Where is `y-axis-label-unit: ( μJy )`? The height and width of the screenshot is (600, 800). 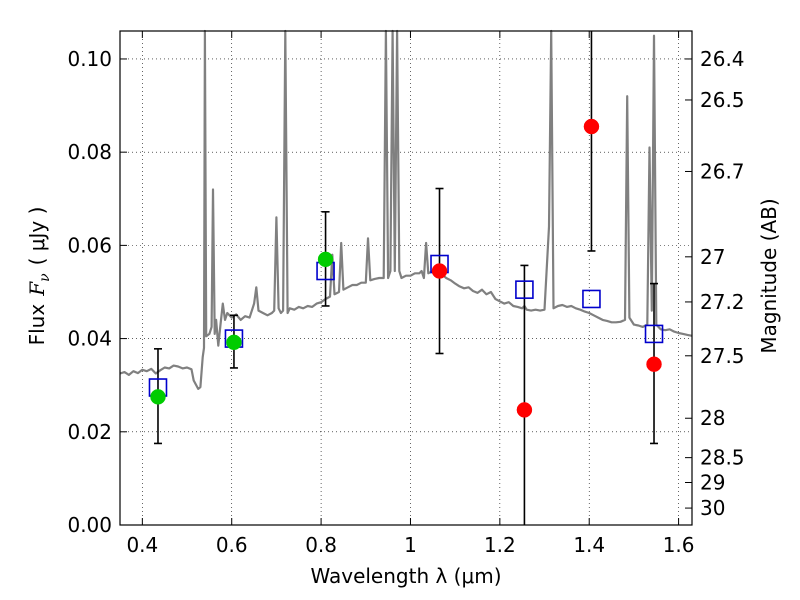
y-axis-label-unit: ( μJy ) is located at coordinates (37, 236).